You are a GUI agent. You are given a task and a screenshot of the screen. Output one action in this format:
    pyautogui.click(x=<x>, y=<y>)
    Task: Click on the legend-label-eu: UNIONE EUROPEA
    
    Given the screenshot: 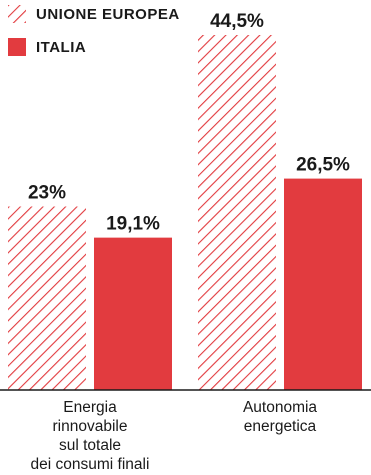 What is the action you would take?
    pyautogui.click(x=108, y=14)
    